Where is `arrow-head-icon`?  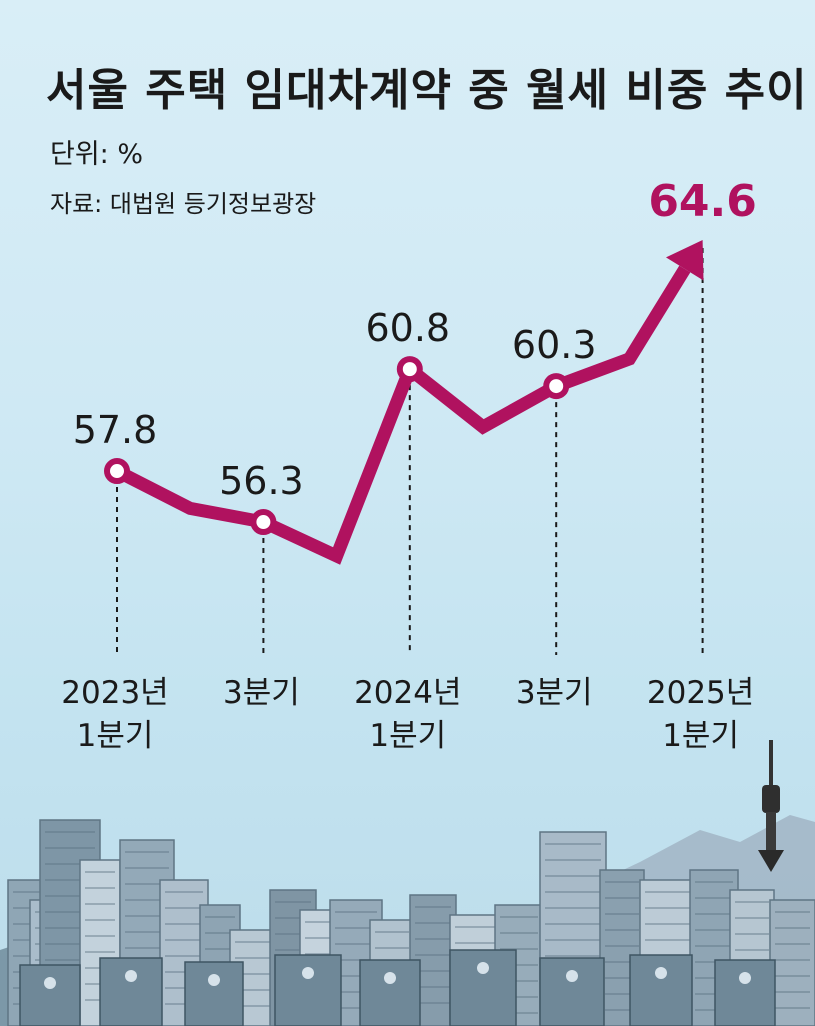
arrow-head-icon is located at coordinates (685, 260).